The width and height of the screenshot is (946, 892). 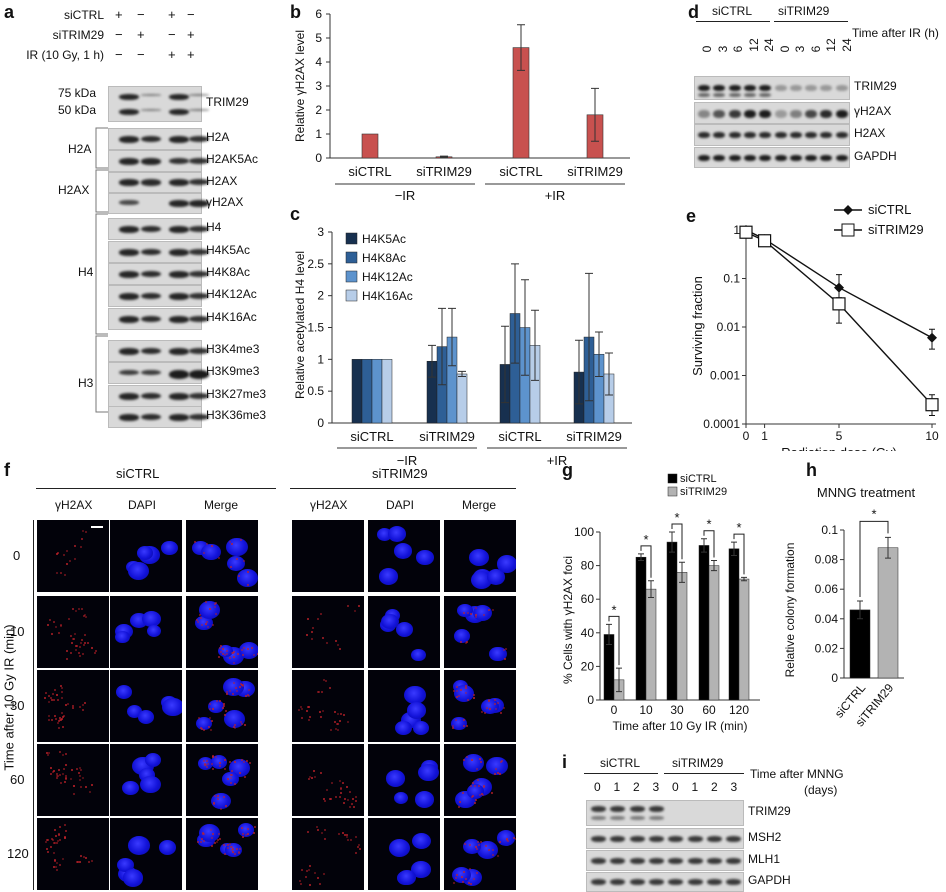 I want to click on blot-label: γH2AX, so click(x=225, y=201).